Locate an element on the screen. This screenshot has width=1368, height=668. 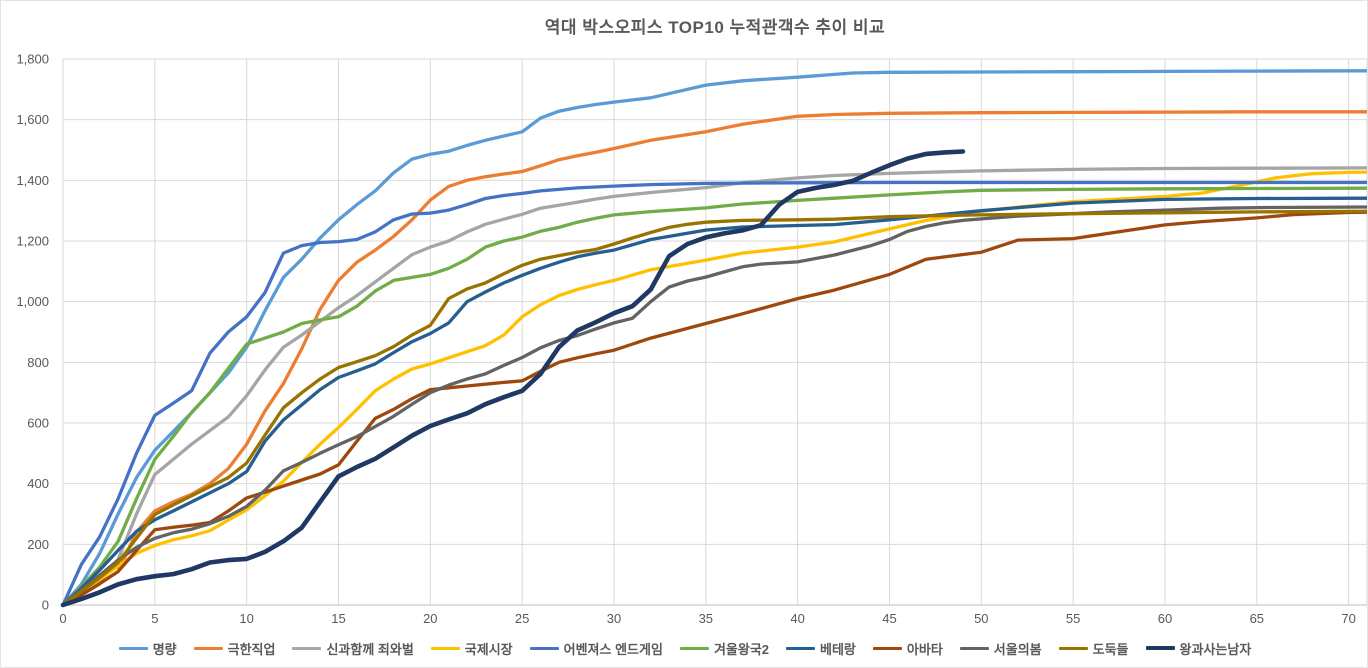
legend-label-myeongryang: 명량 is located at coordinates (164, 649).